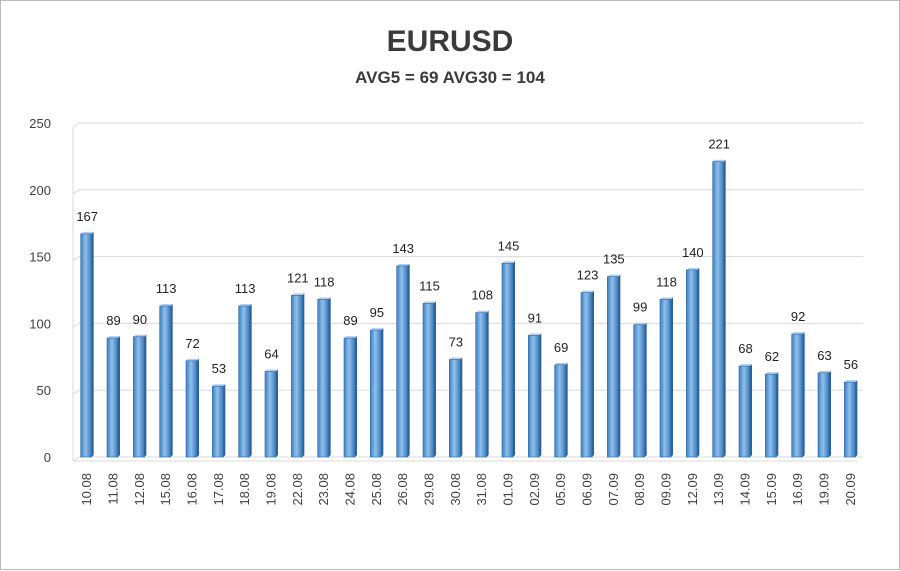 Image resolution: width=900 pixels, height=571 pixels. I want to click on x-tick-label: 12.08, so click(139, 489).